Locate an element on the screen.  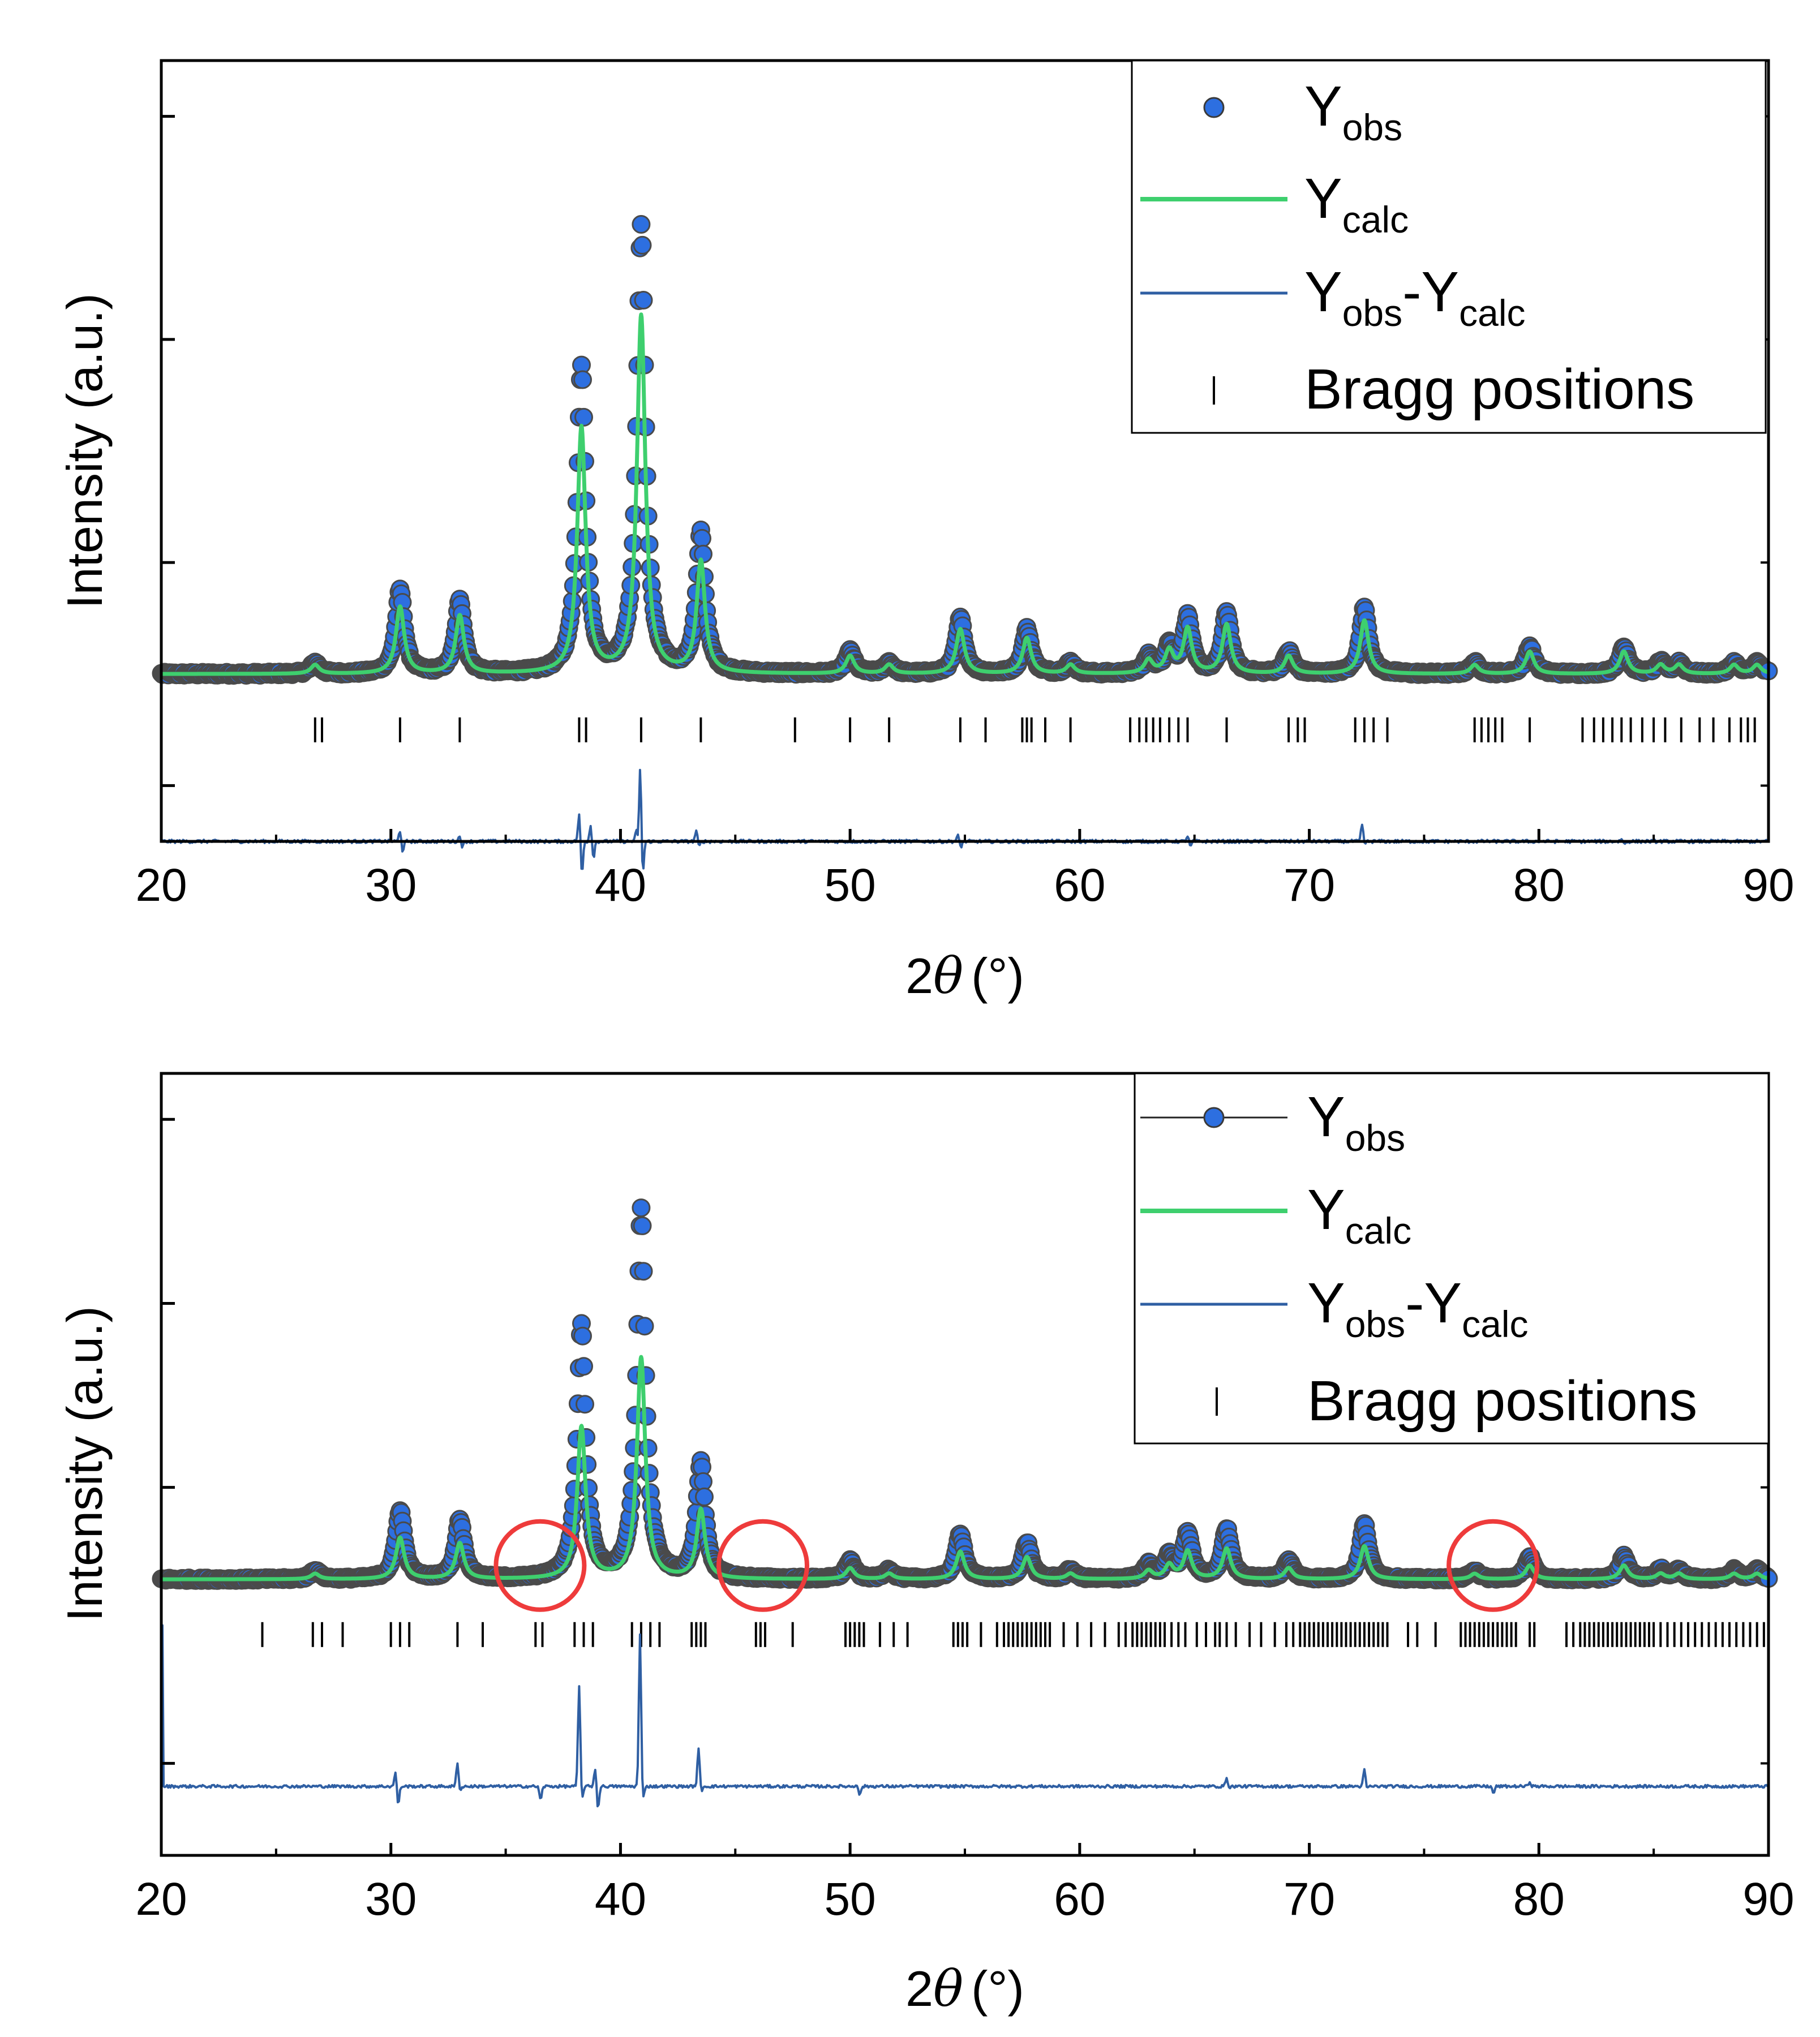
top-x-tick-label: 90 is located at coordinates (1768, 885).